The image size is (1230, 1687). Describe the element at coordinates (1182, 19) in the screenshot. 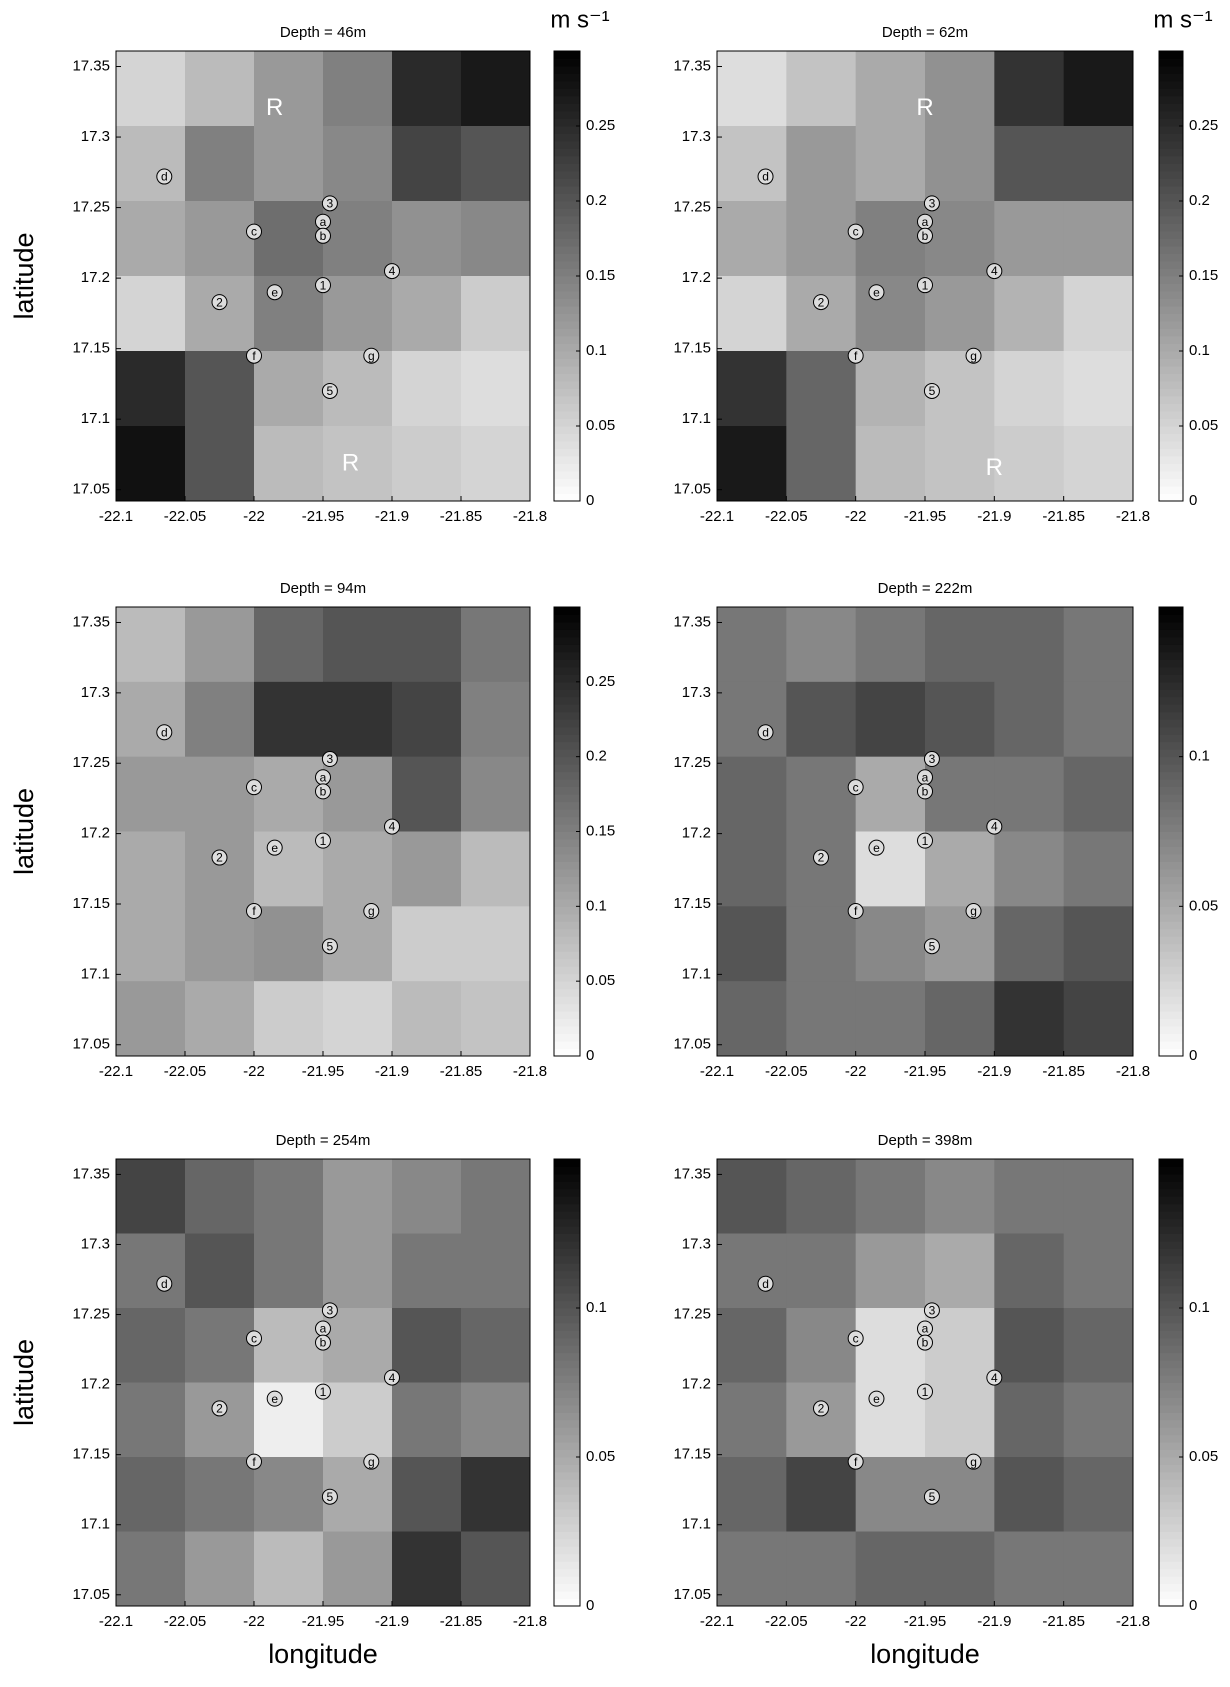

I see `colorbar-label: m s⁻¹` at that location.